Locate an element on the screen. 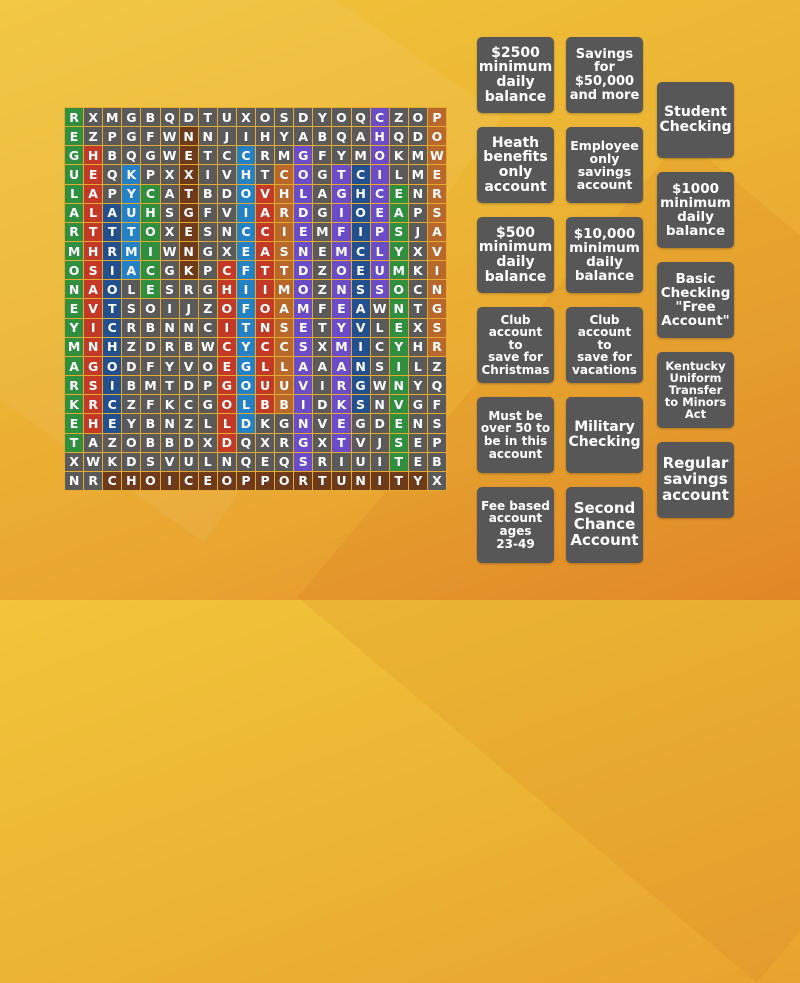  answer-tile: Savings for $50,000 and more is located at coordinates (604, 75).